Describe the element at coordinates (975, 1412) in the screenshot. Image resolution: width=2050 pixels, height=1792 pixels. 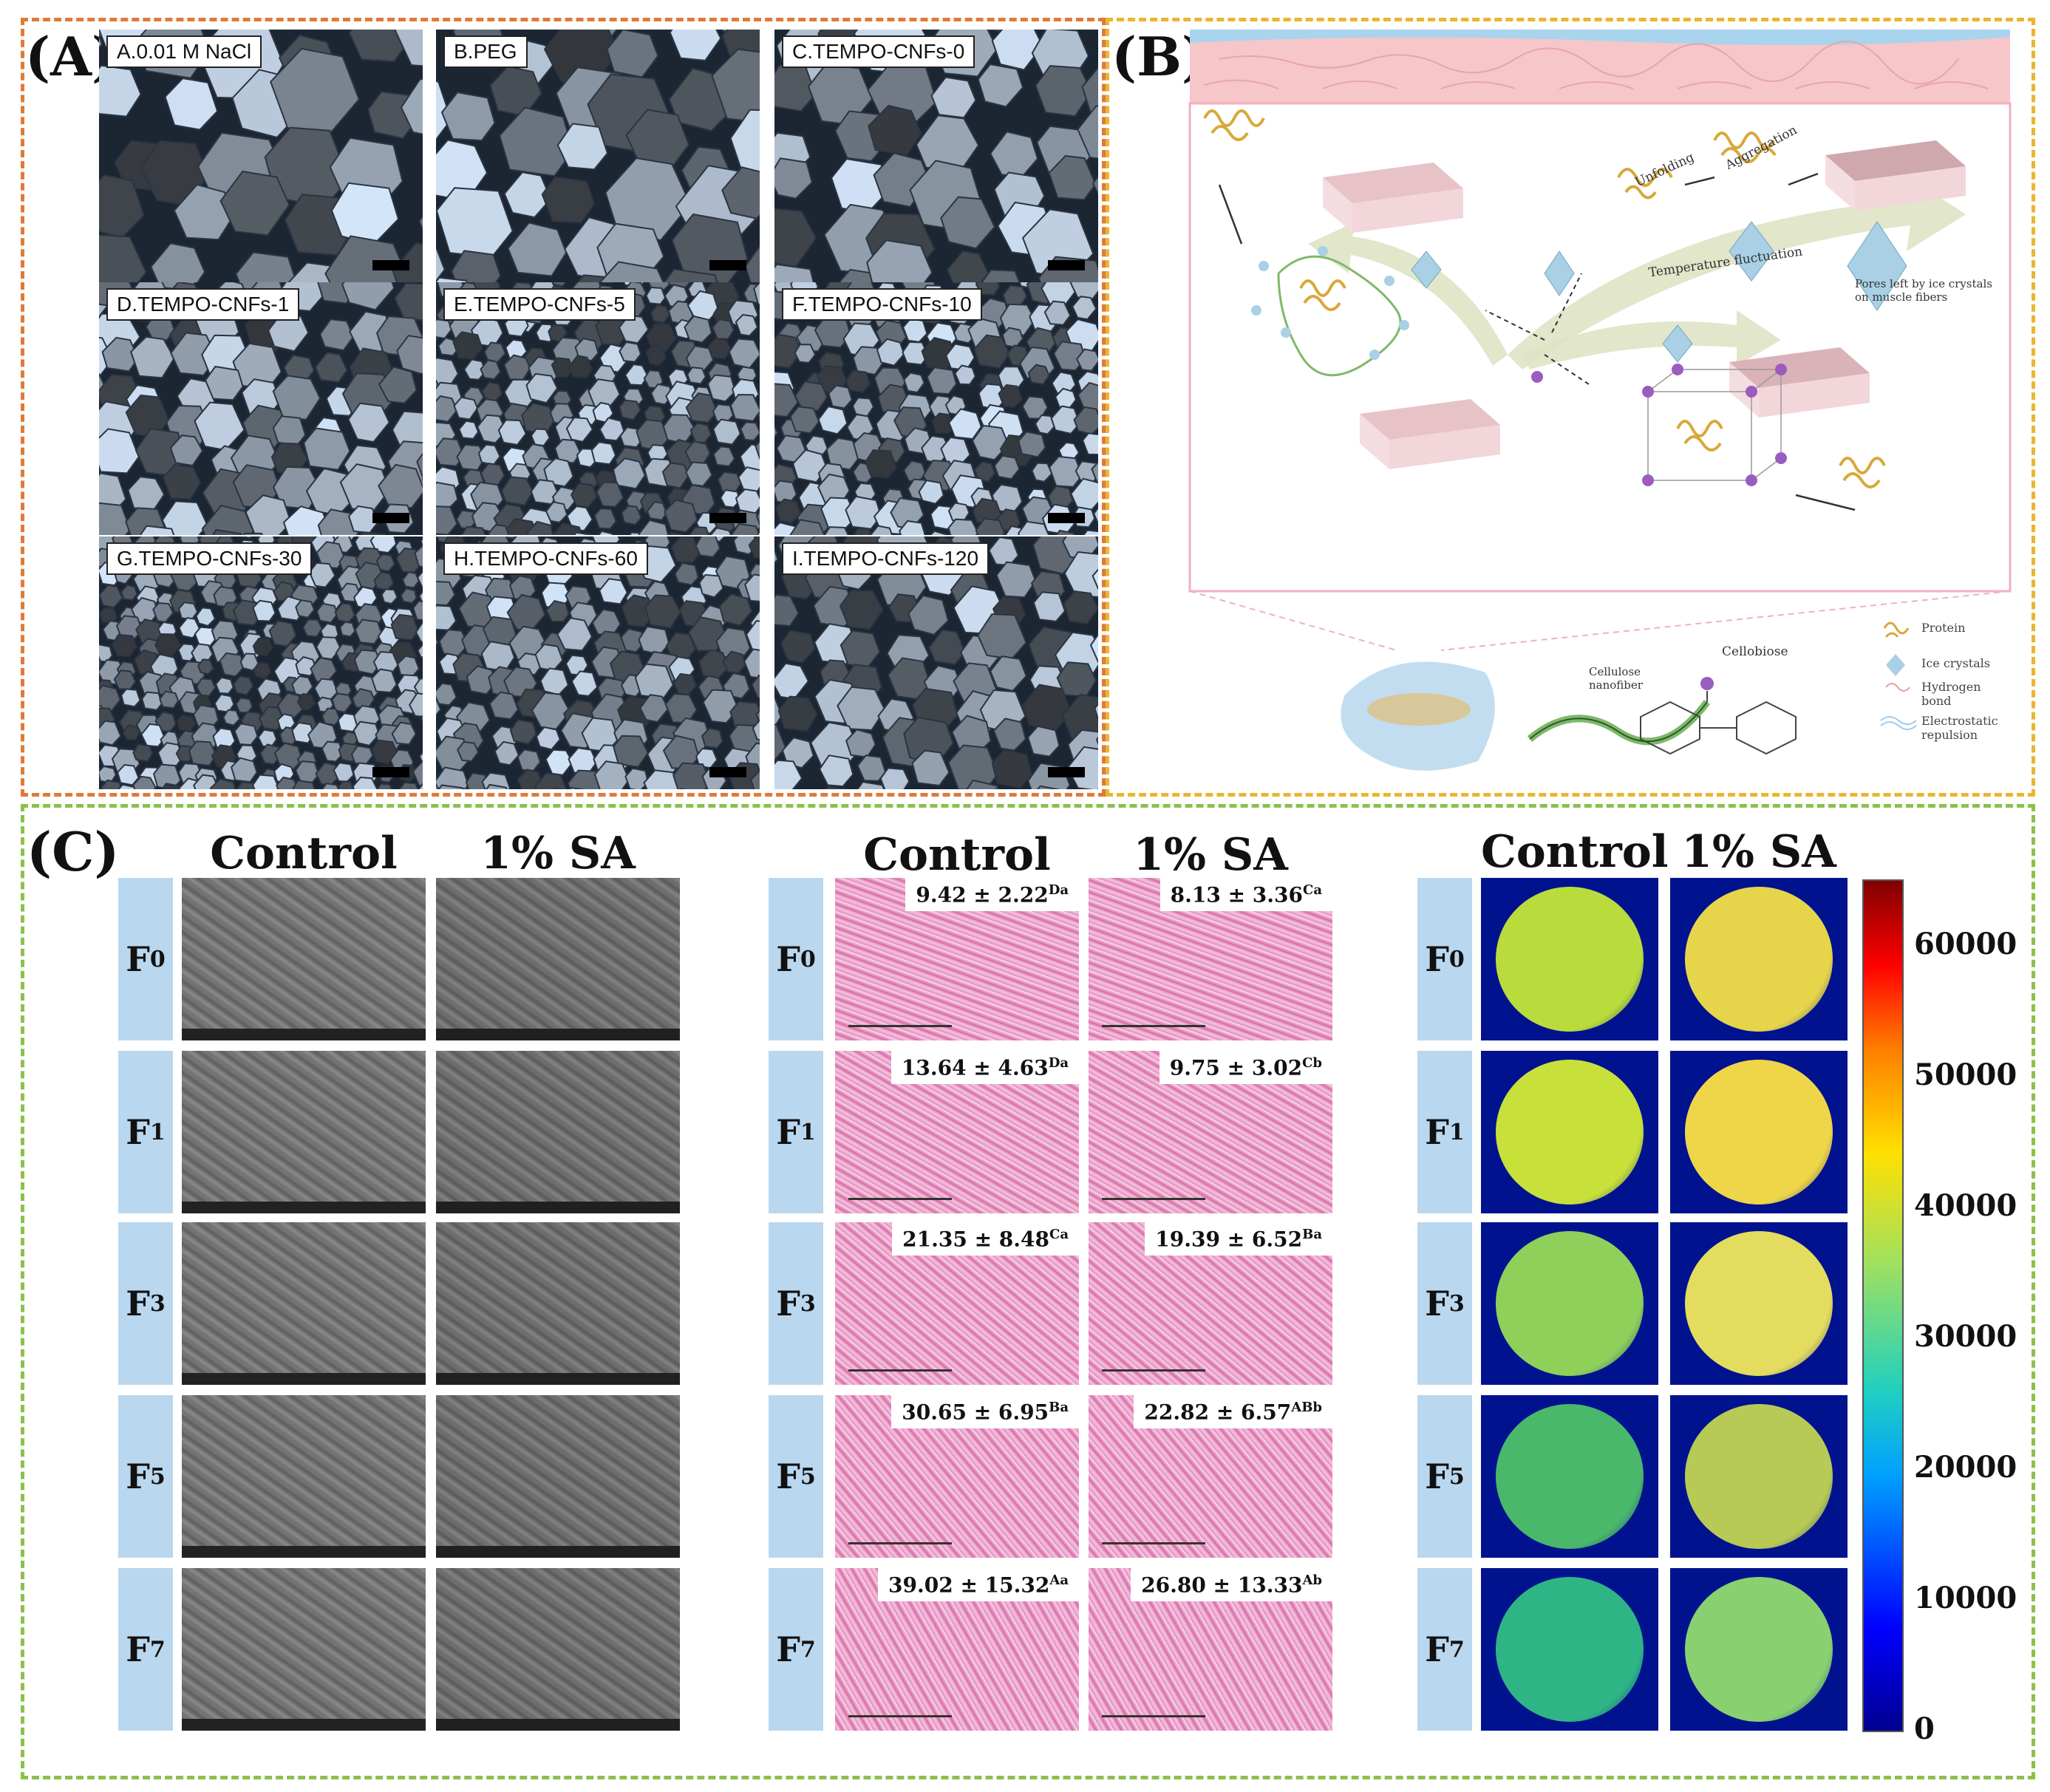
I see `he-value-text: 30.65 ± 6.95` at that location.